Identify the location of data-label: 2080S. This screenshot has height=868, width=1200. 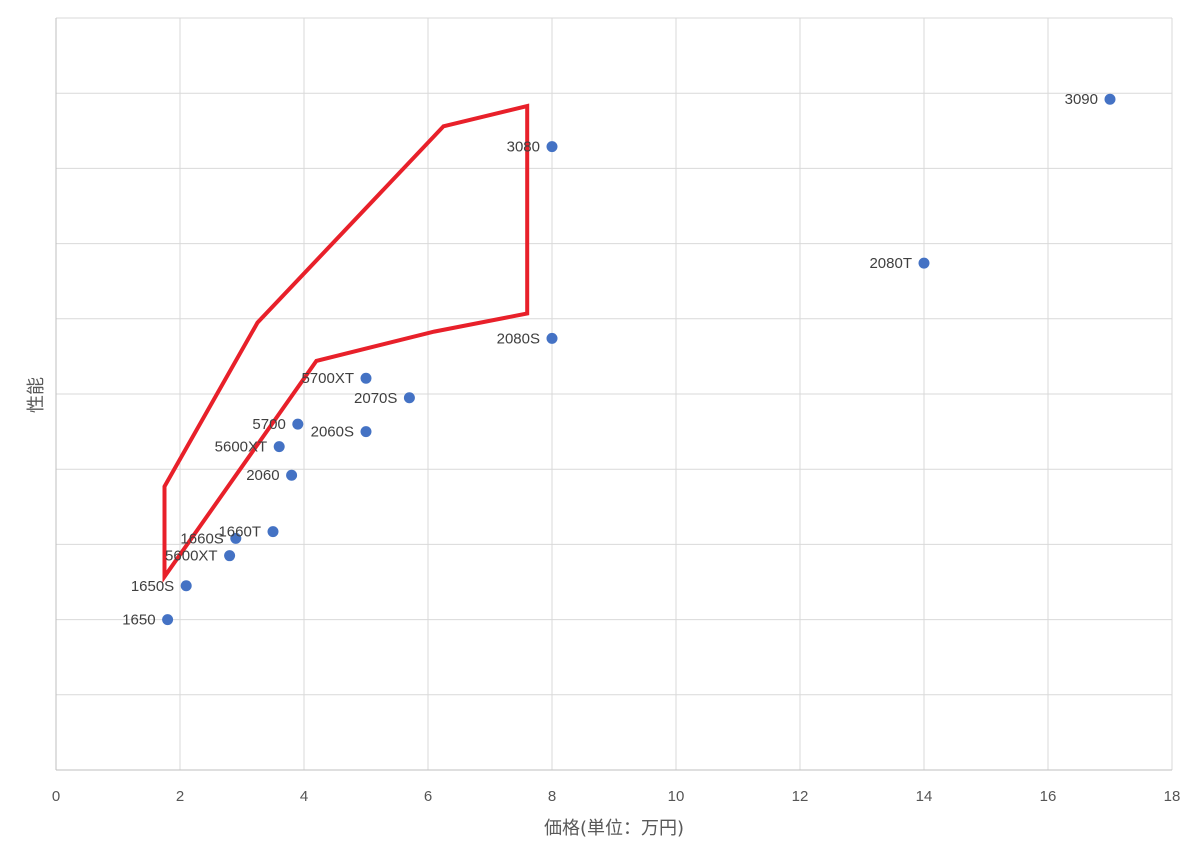
(518, 338).